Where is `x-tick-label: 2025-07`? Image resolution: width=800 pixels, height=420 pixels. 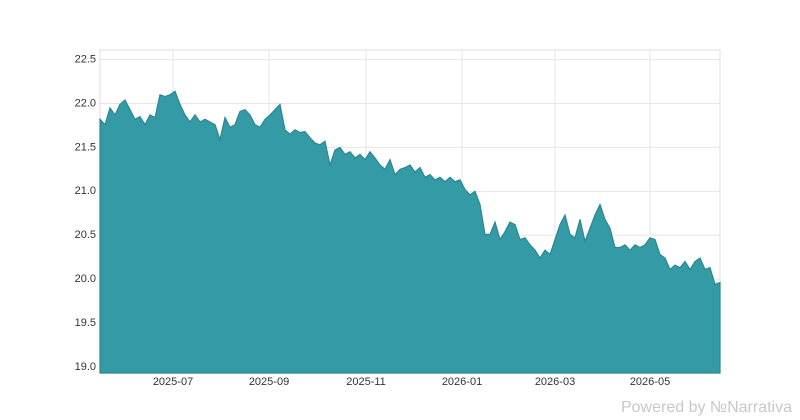 x-tick-label: 2025-07 is located at coordinates (173, 382).